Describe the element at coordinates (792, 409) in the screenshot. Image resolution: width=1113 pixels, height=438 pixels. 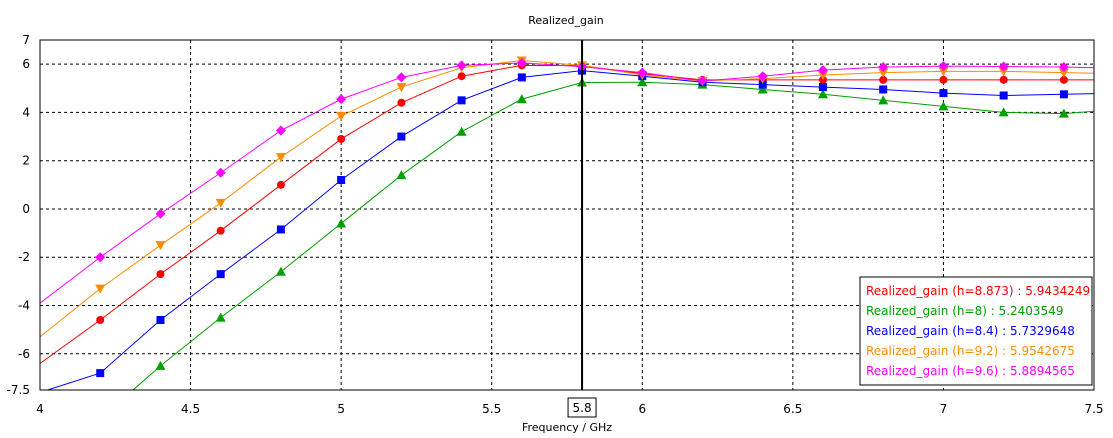
I see `x-tick-label: 6.5` at that location.